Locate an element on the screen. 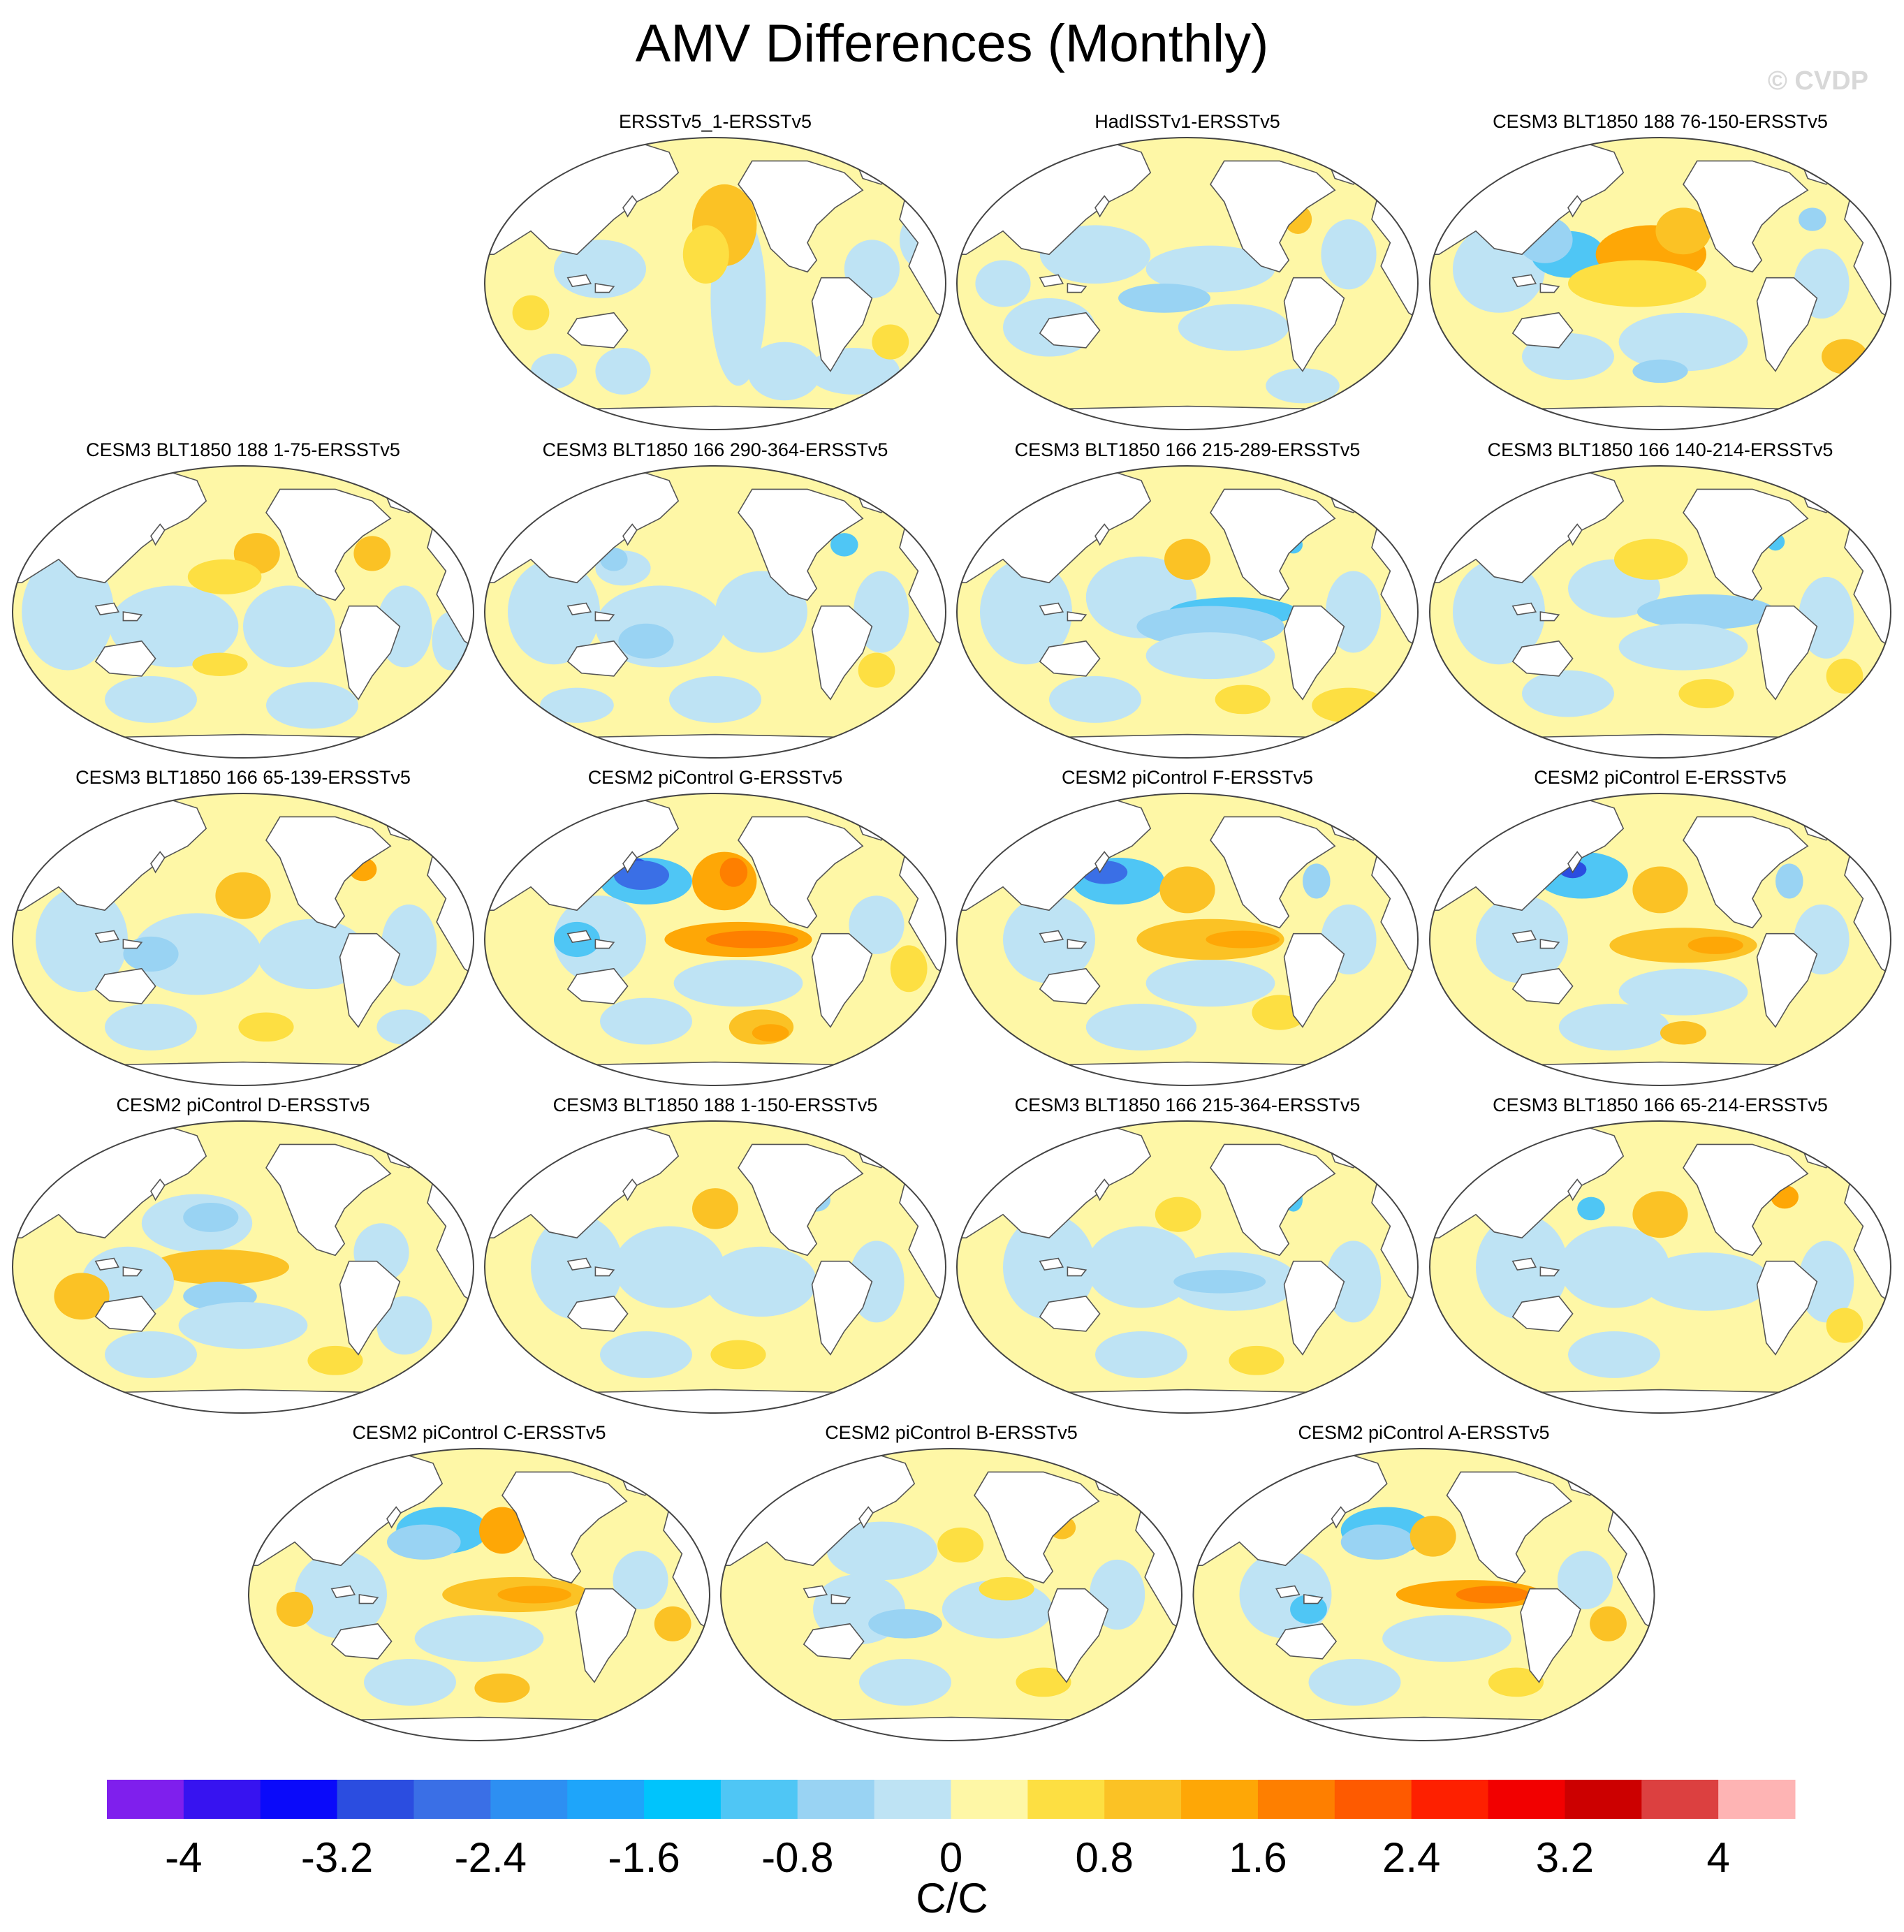  map-panel: CESM3 BLT1850 166 65-214-ERSSTv5 is located at coordinates (1660, 1254).